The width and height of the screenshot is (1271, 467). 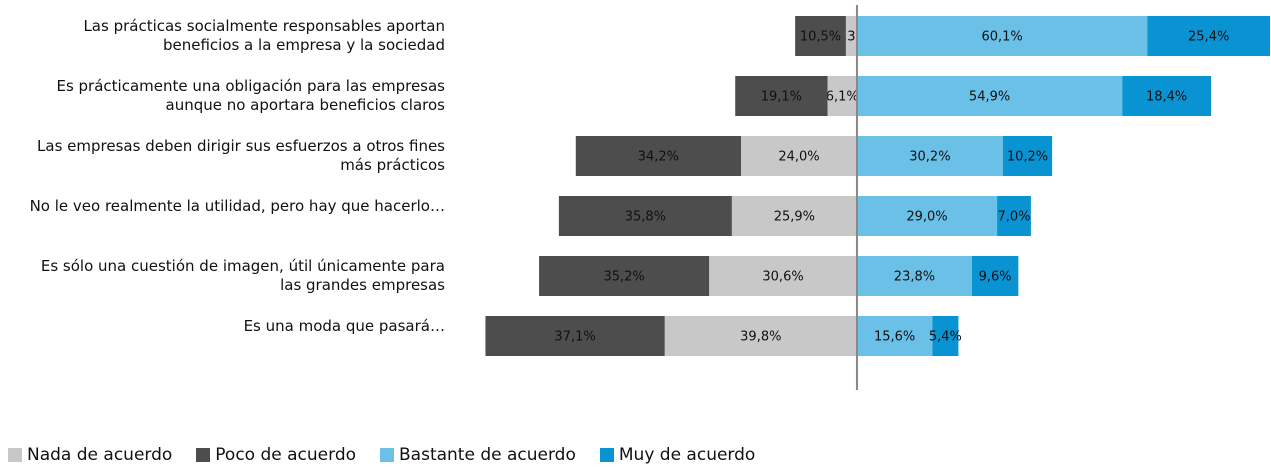 I want to click on value-label: 54,9%, so click(x=989, y=97).